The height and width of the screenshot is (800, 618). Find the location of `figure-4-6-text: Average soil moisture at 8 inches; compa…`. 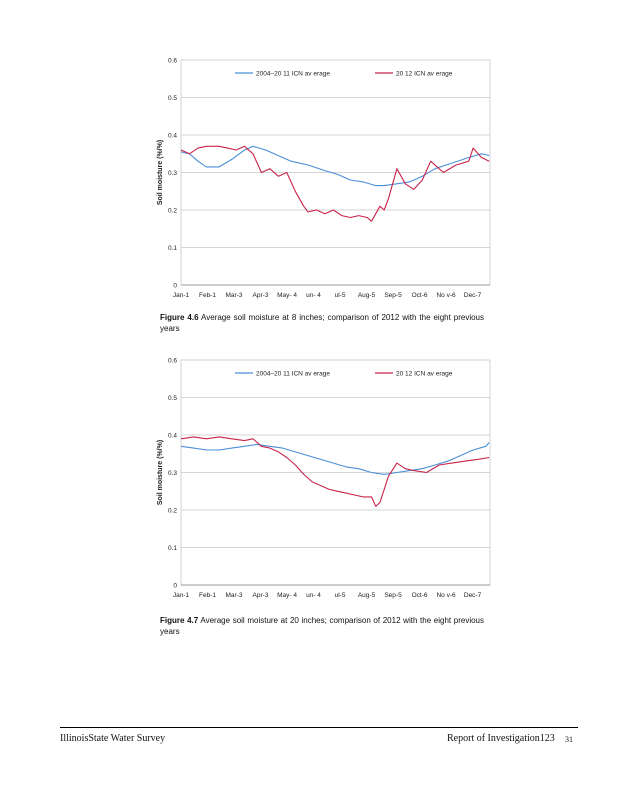

figure-4-6-text: Average soil moisture at 8 inches; compa… is located at coordinates (322, 323).